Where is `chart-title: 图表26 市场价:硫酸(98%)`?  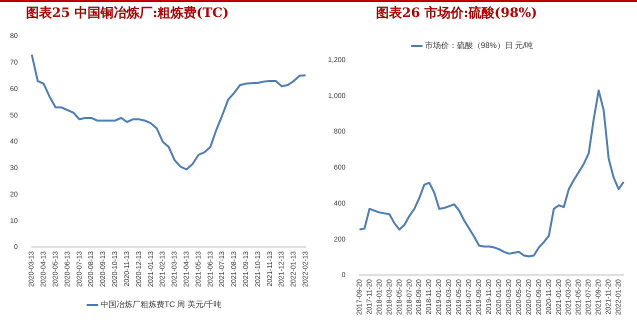 chart-title: 图表26 市场价:硫酸(98%) is located at coordinates (456, 13).